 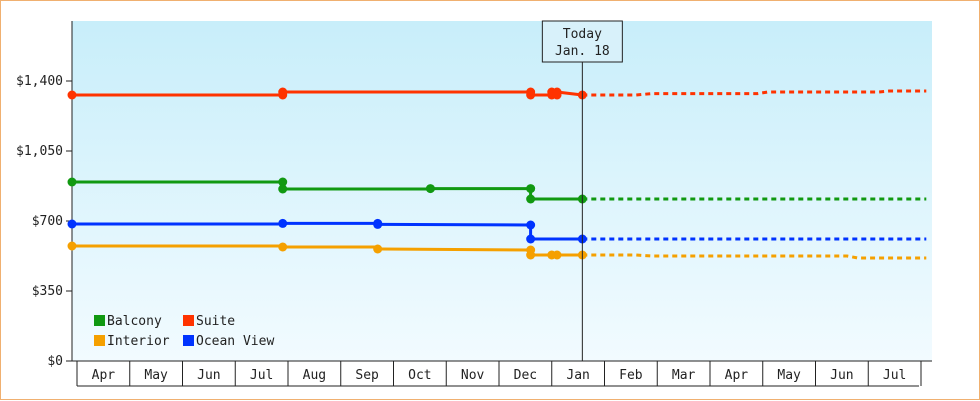 I want to click on legend-swatch-suite, so click(x=188, y=320).